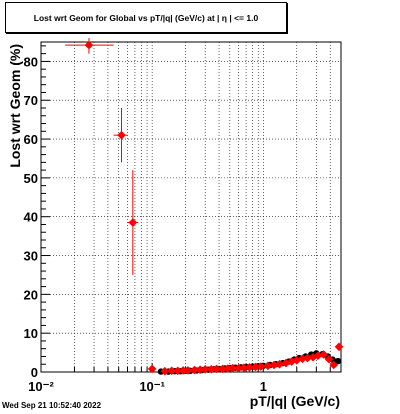 This screenshot has height=414, width=400. Describe the element at coordinates (31, 217) in the screenshot. I see `y-tick-label: 40` at that location.